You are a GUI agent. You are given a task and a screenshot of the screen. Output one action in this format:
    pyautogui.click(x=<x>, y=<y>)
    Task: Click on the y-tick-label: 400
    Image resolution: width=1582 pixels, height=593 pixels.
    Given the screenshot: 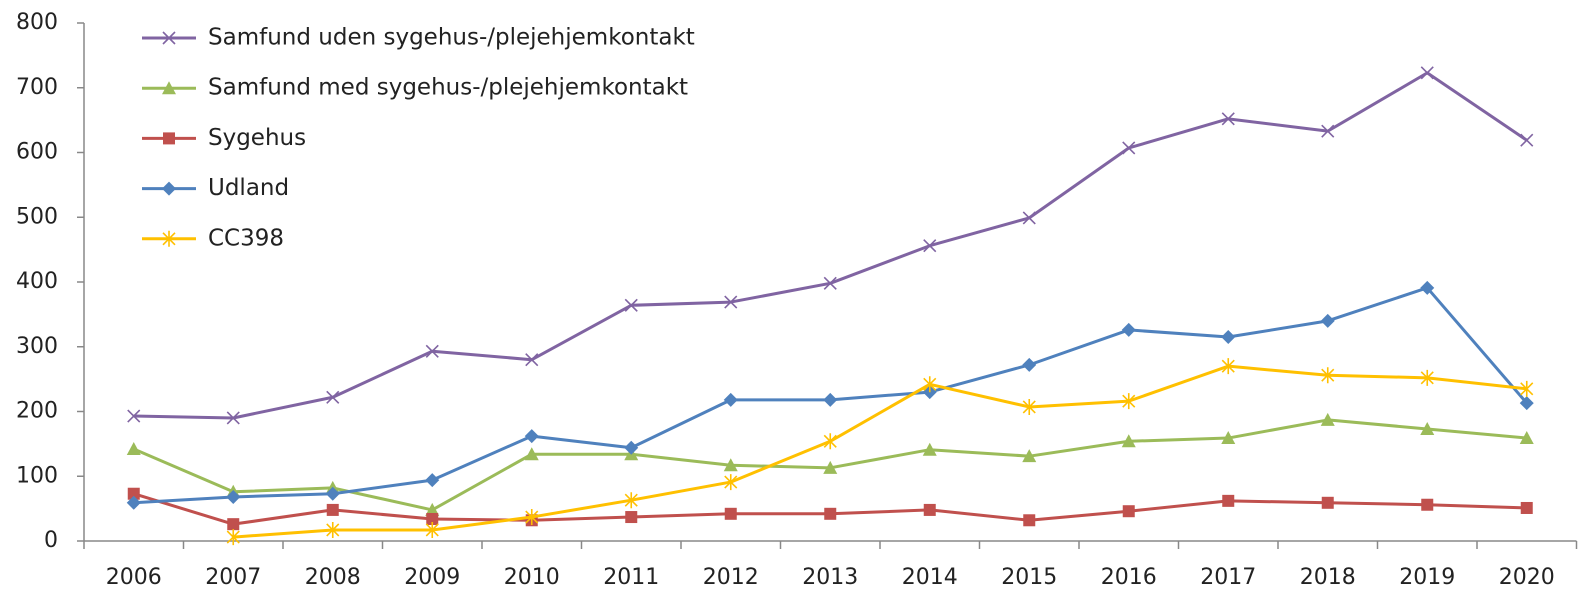 What is the action you would take?
    pyautogui.click(x=37, y=281)
    